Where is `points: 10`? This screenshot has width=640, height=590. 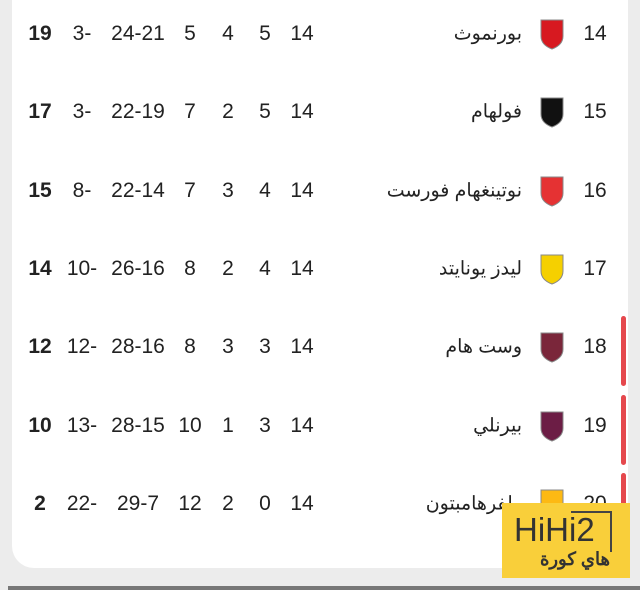 points: 10 is located at coordinates (40, 425).